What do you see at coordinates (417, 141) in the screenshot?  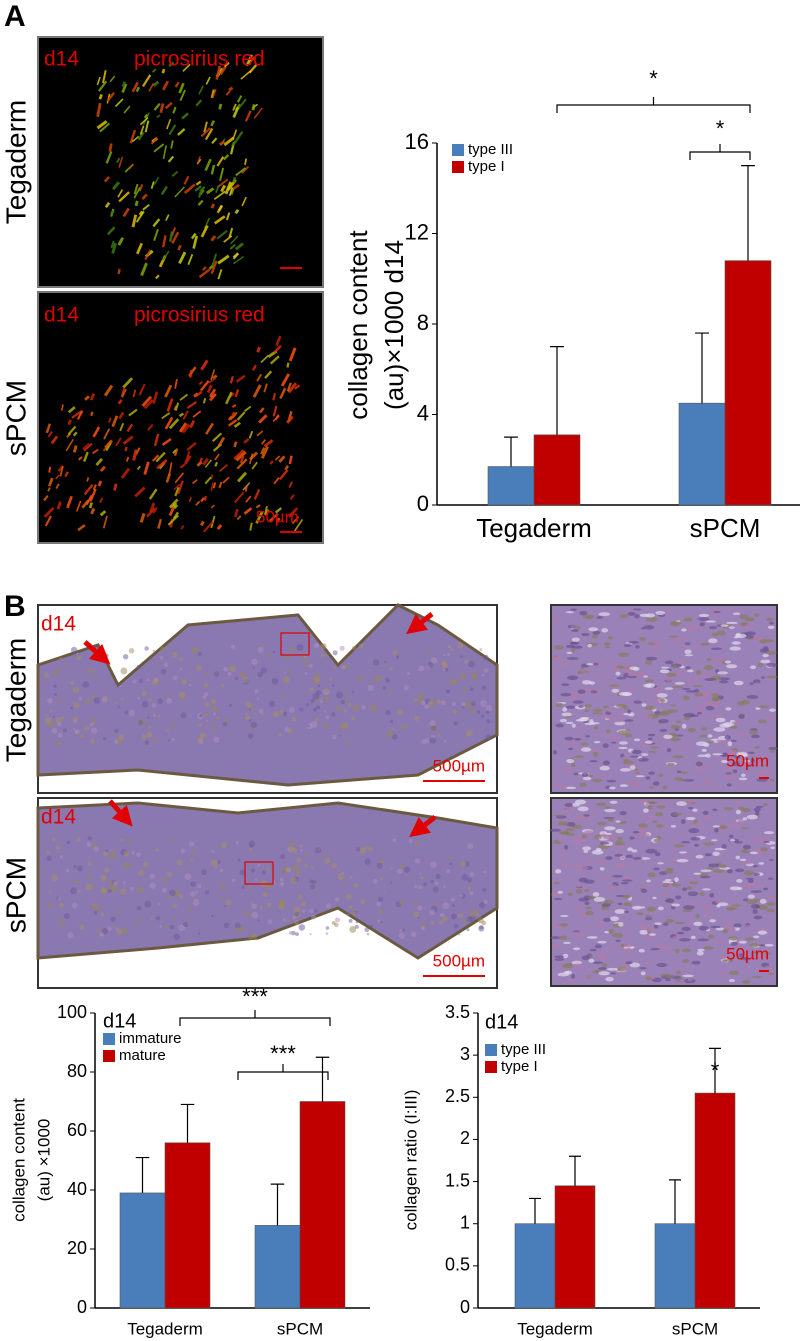 I see `y-tick-label: 16` at bounding box center [417, 141].